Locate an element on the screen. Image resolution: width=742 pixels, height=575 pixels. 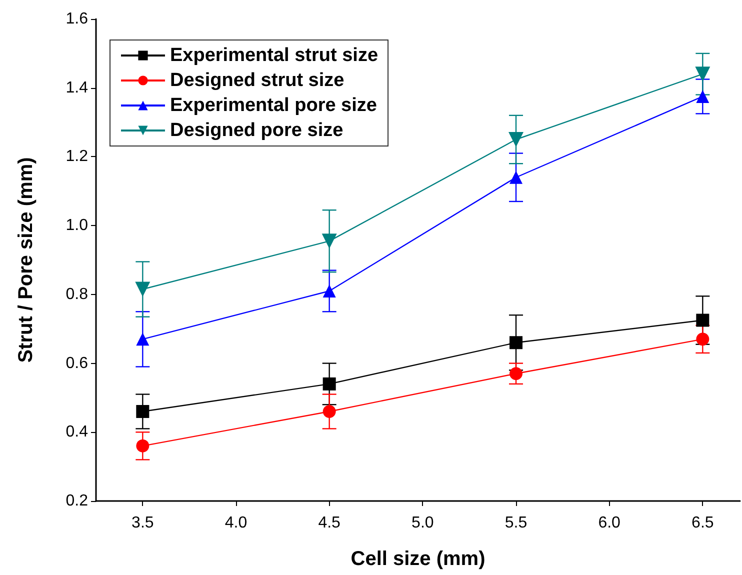
x-tick-label: 6.0 is located at coordinates (609, 523).